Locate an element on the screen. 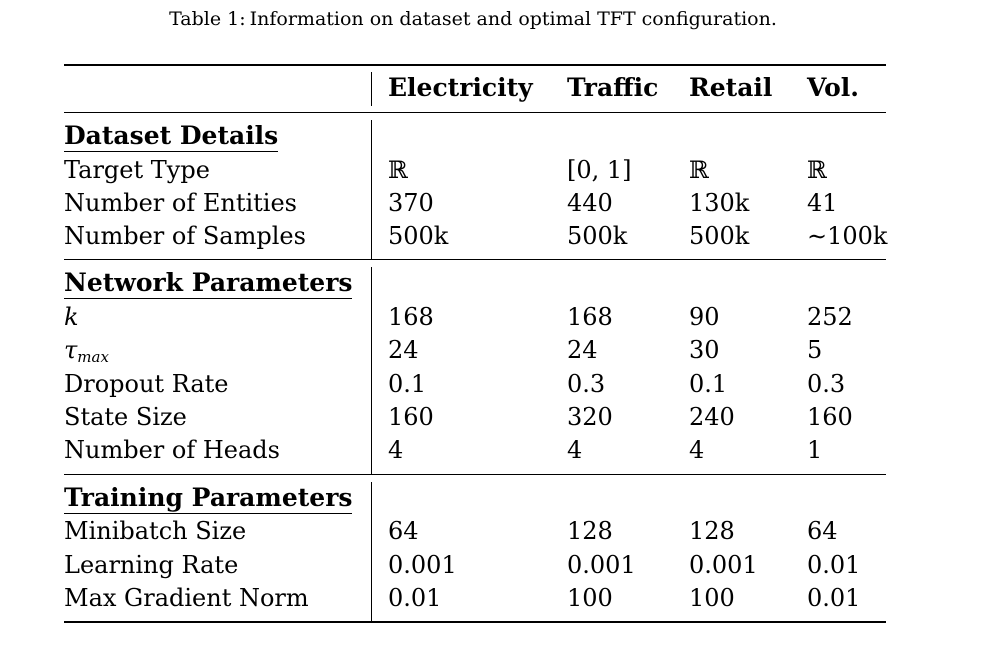  row-label-max-gradient-norm: Max Gradient Norm is located at coordinates (186, 598).